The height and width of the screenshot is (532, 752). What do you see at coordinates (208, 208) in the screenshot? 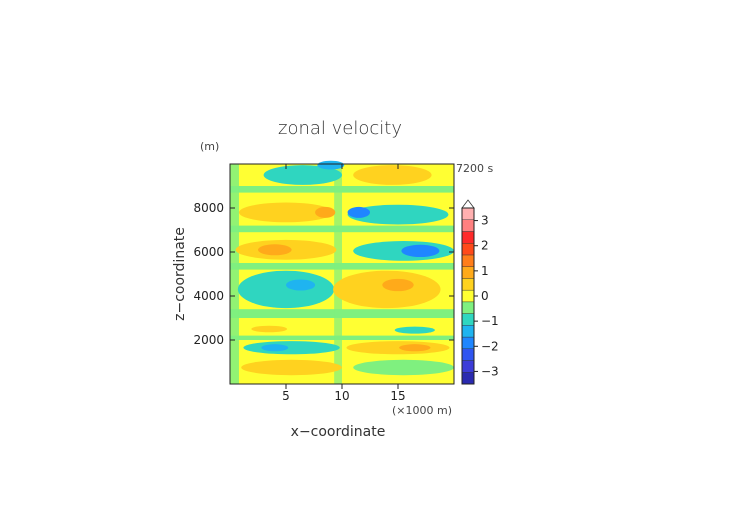
I see `y-tick-label: 8000` at bounding box center [208, 208].